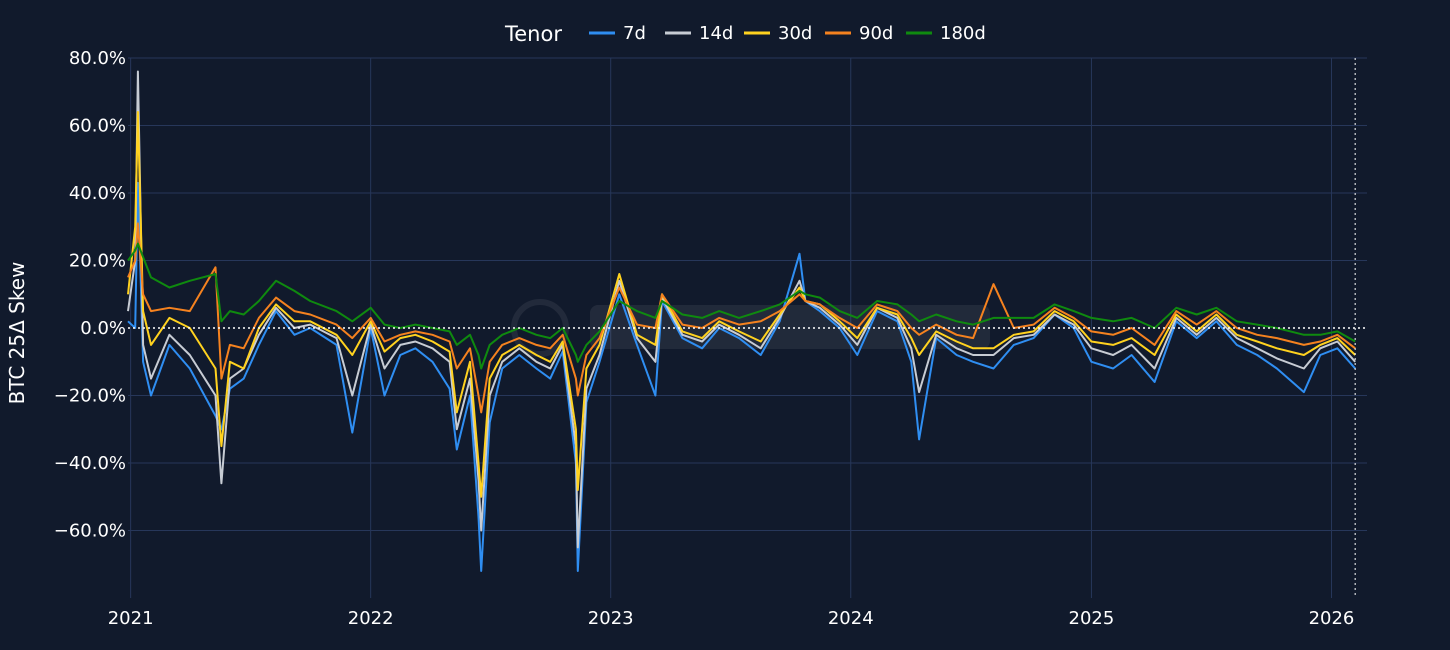  I want to click on y-tick-label: −60.0%, so click(90, 531).